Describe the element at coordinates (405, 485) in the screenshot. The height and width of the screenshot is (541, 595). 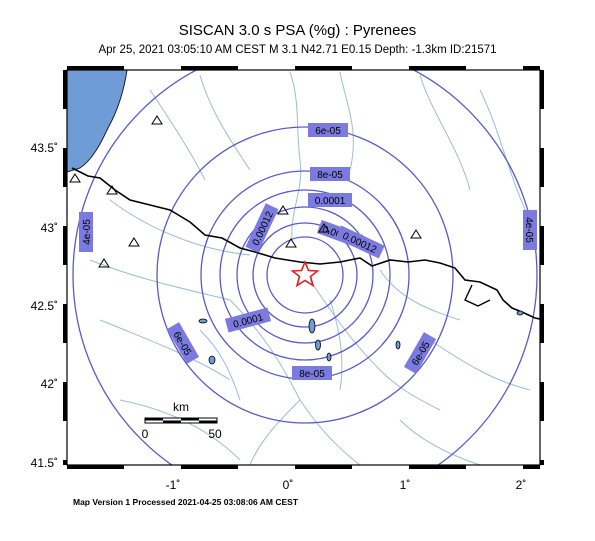
I see `lon-tick: 1˚` at that location.